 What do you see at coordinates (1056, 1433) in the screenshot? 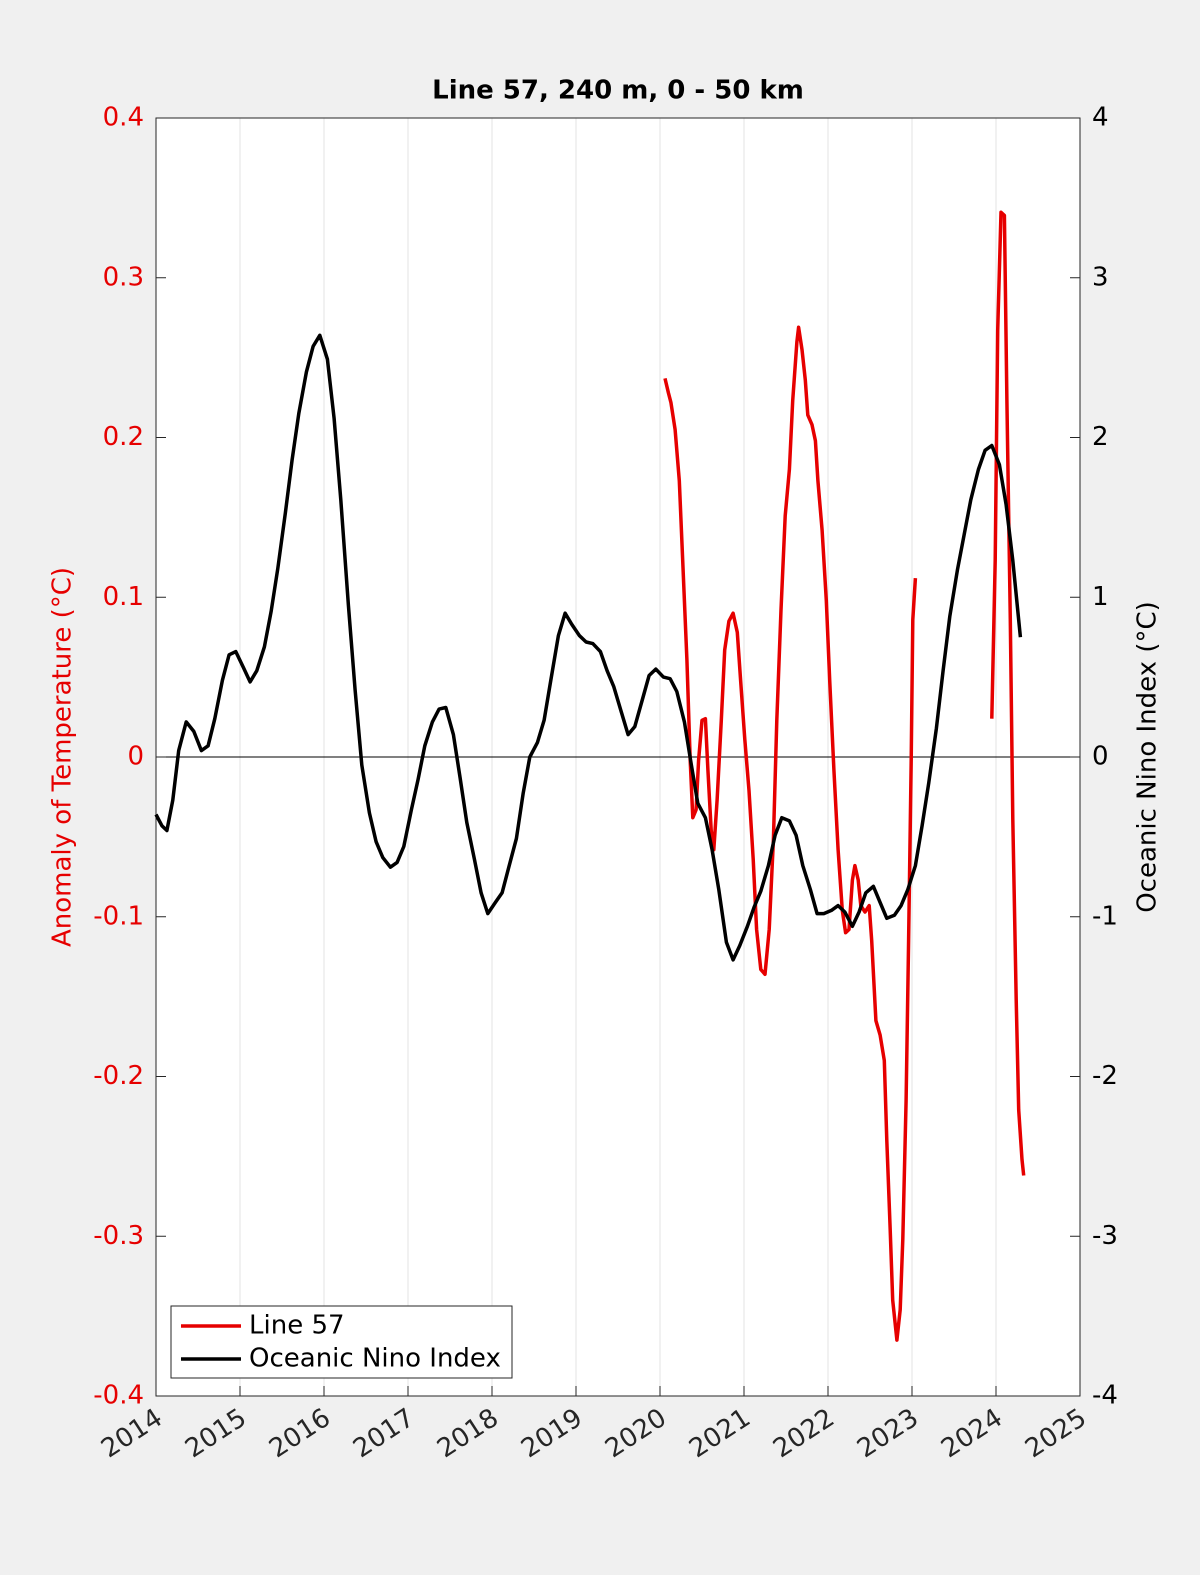
I see `x-tick-label: 2025` at bounding box center [1056, 1433].